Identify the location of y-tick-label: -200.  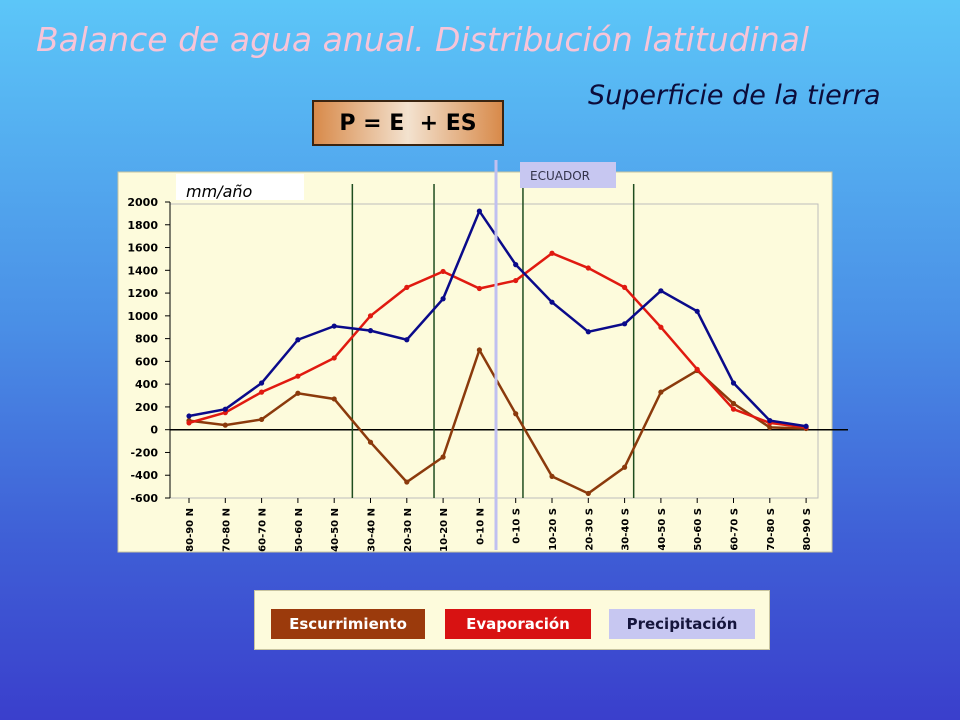
(144, 452).